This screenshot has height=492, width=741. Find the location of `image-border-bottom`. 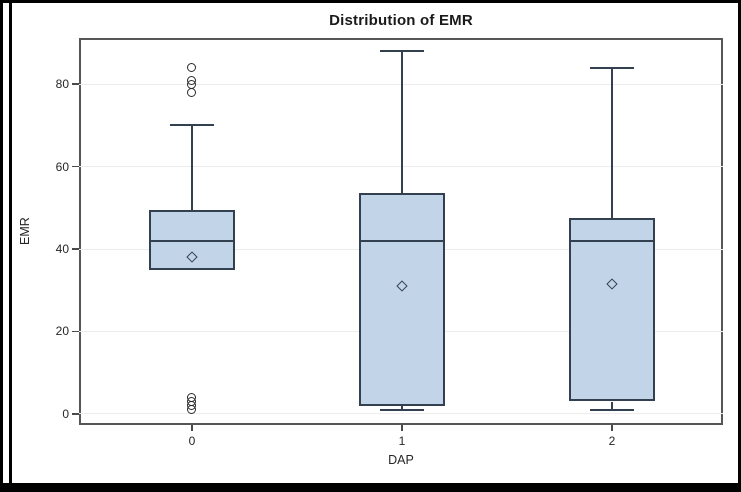

image-border-bottom is located at coordinates (370, 487).